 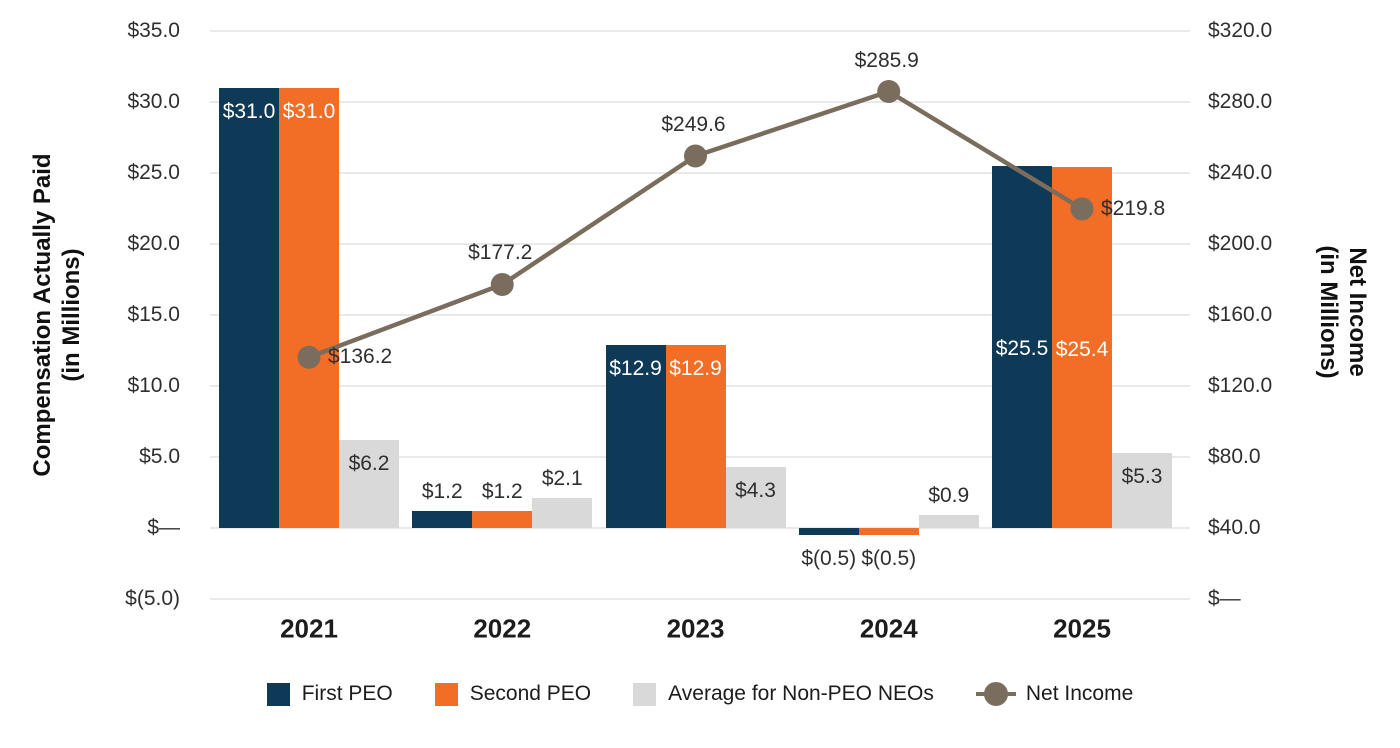 What do you see at coordinates (163, 527) in the screenshot?
I see `left-axis-tick-label: $—` at bounding box center [163, 527].